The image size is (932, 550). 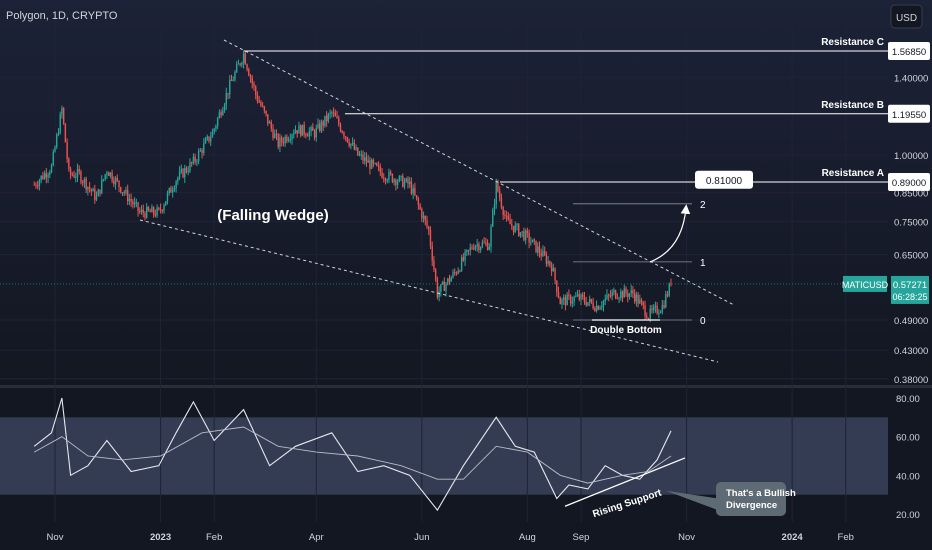 I want to click on price-level-badge, so click(x=909, y=51).